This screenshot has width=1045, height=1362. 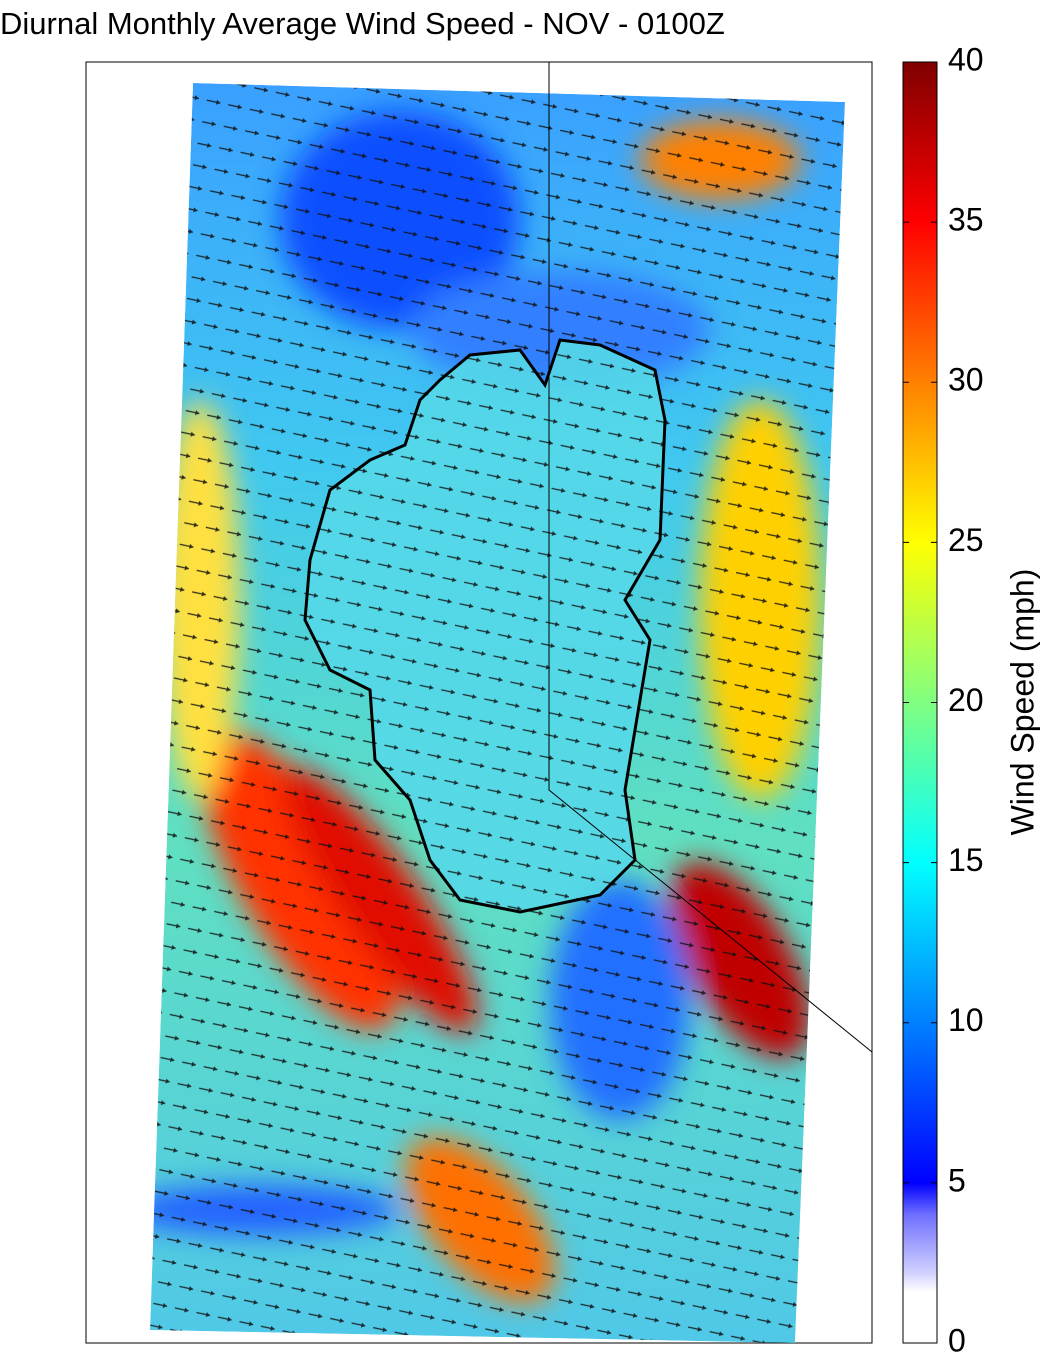 What do you see at coordinates (957, 1180) in the screenshot?
I see `colorbar-tick-label: 5` at bounding box center [957, 1180].